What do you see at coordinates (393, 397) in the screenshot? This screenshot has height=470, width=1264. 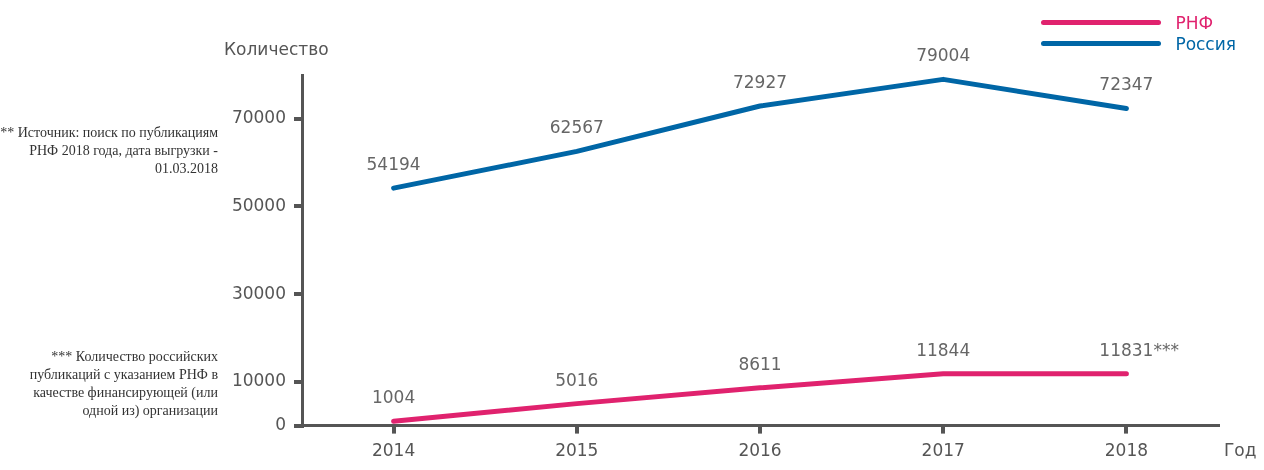 I see `data-label: 1004` at bounding box center [393, 397].